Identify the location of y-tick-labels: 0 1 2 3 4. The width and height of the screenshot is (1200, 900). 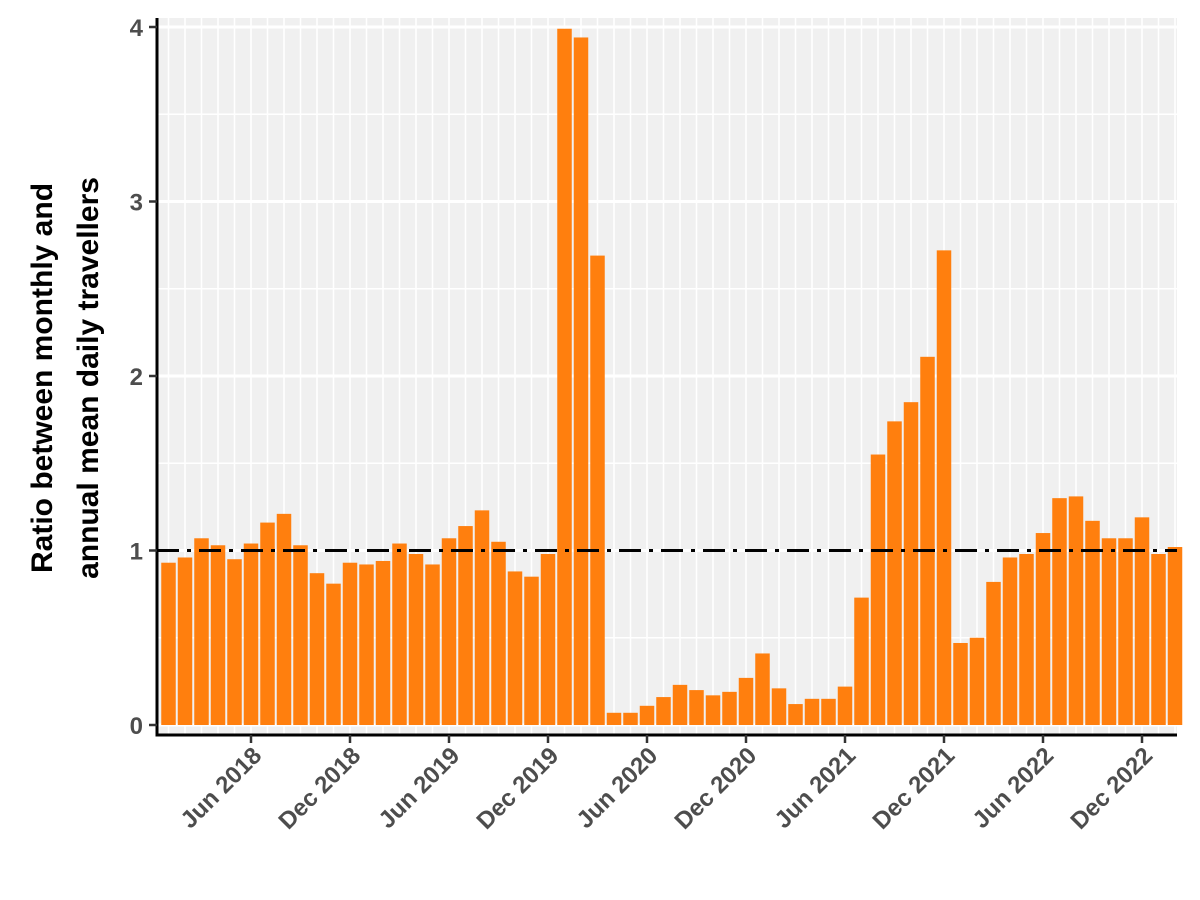
(137, 377).